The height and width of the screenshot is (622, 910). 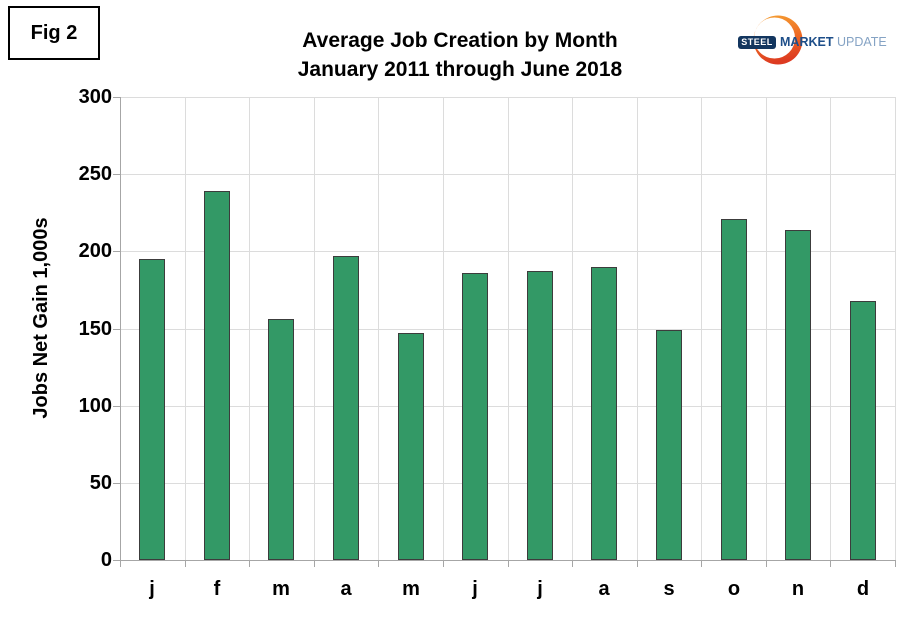 I want to click on y-axis-line, so click(x=120, y=329).